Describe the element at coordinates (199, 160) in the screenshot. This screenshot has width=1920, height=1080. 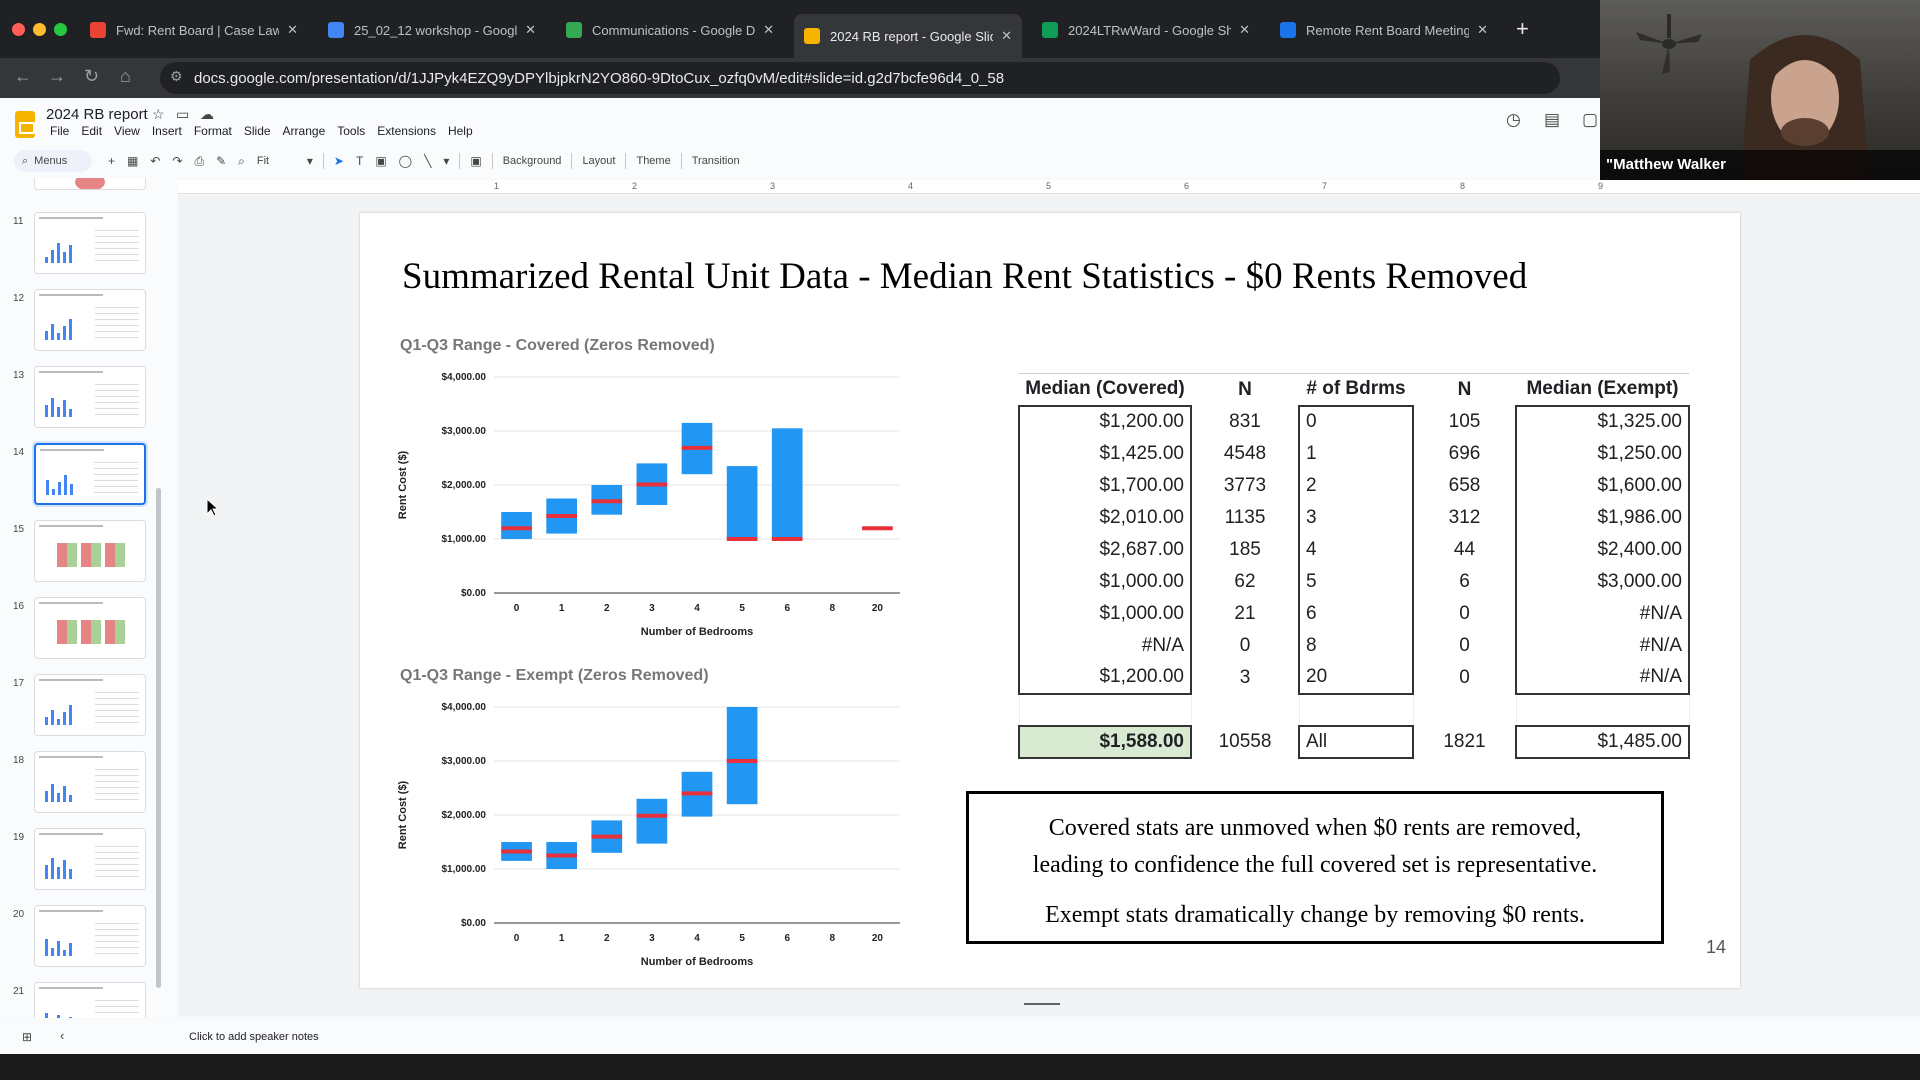
I see `print-icon: ⎙` at that location.